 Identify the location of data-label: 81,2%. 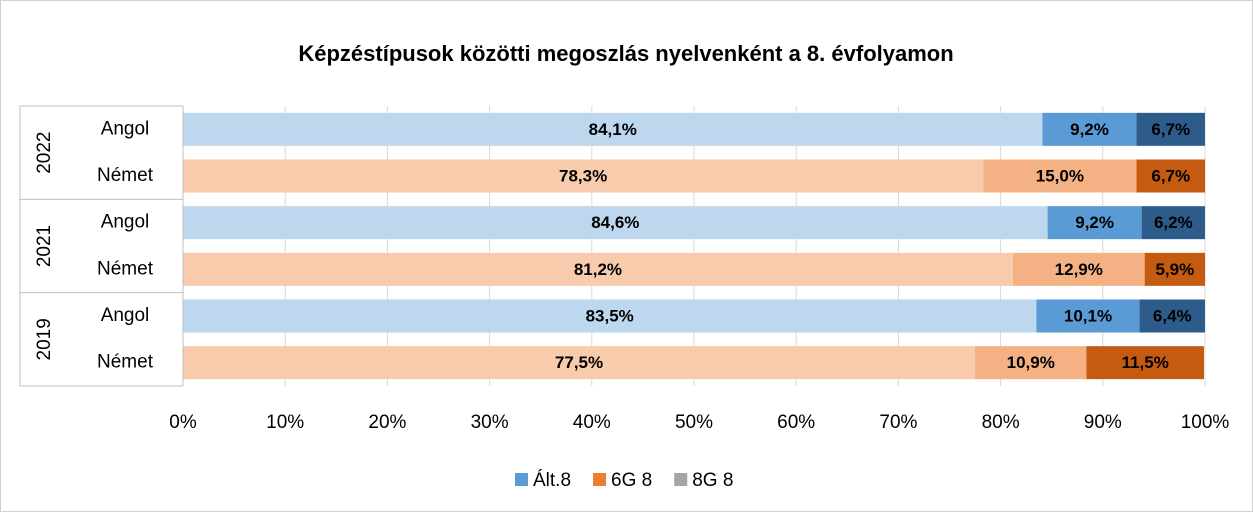
(598, 269).